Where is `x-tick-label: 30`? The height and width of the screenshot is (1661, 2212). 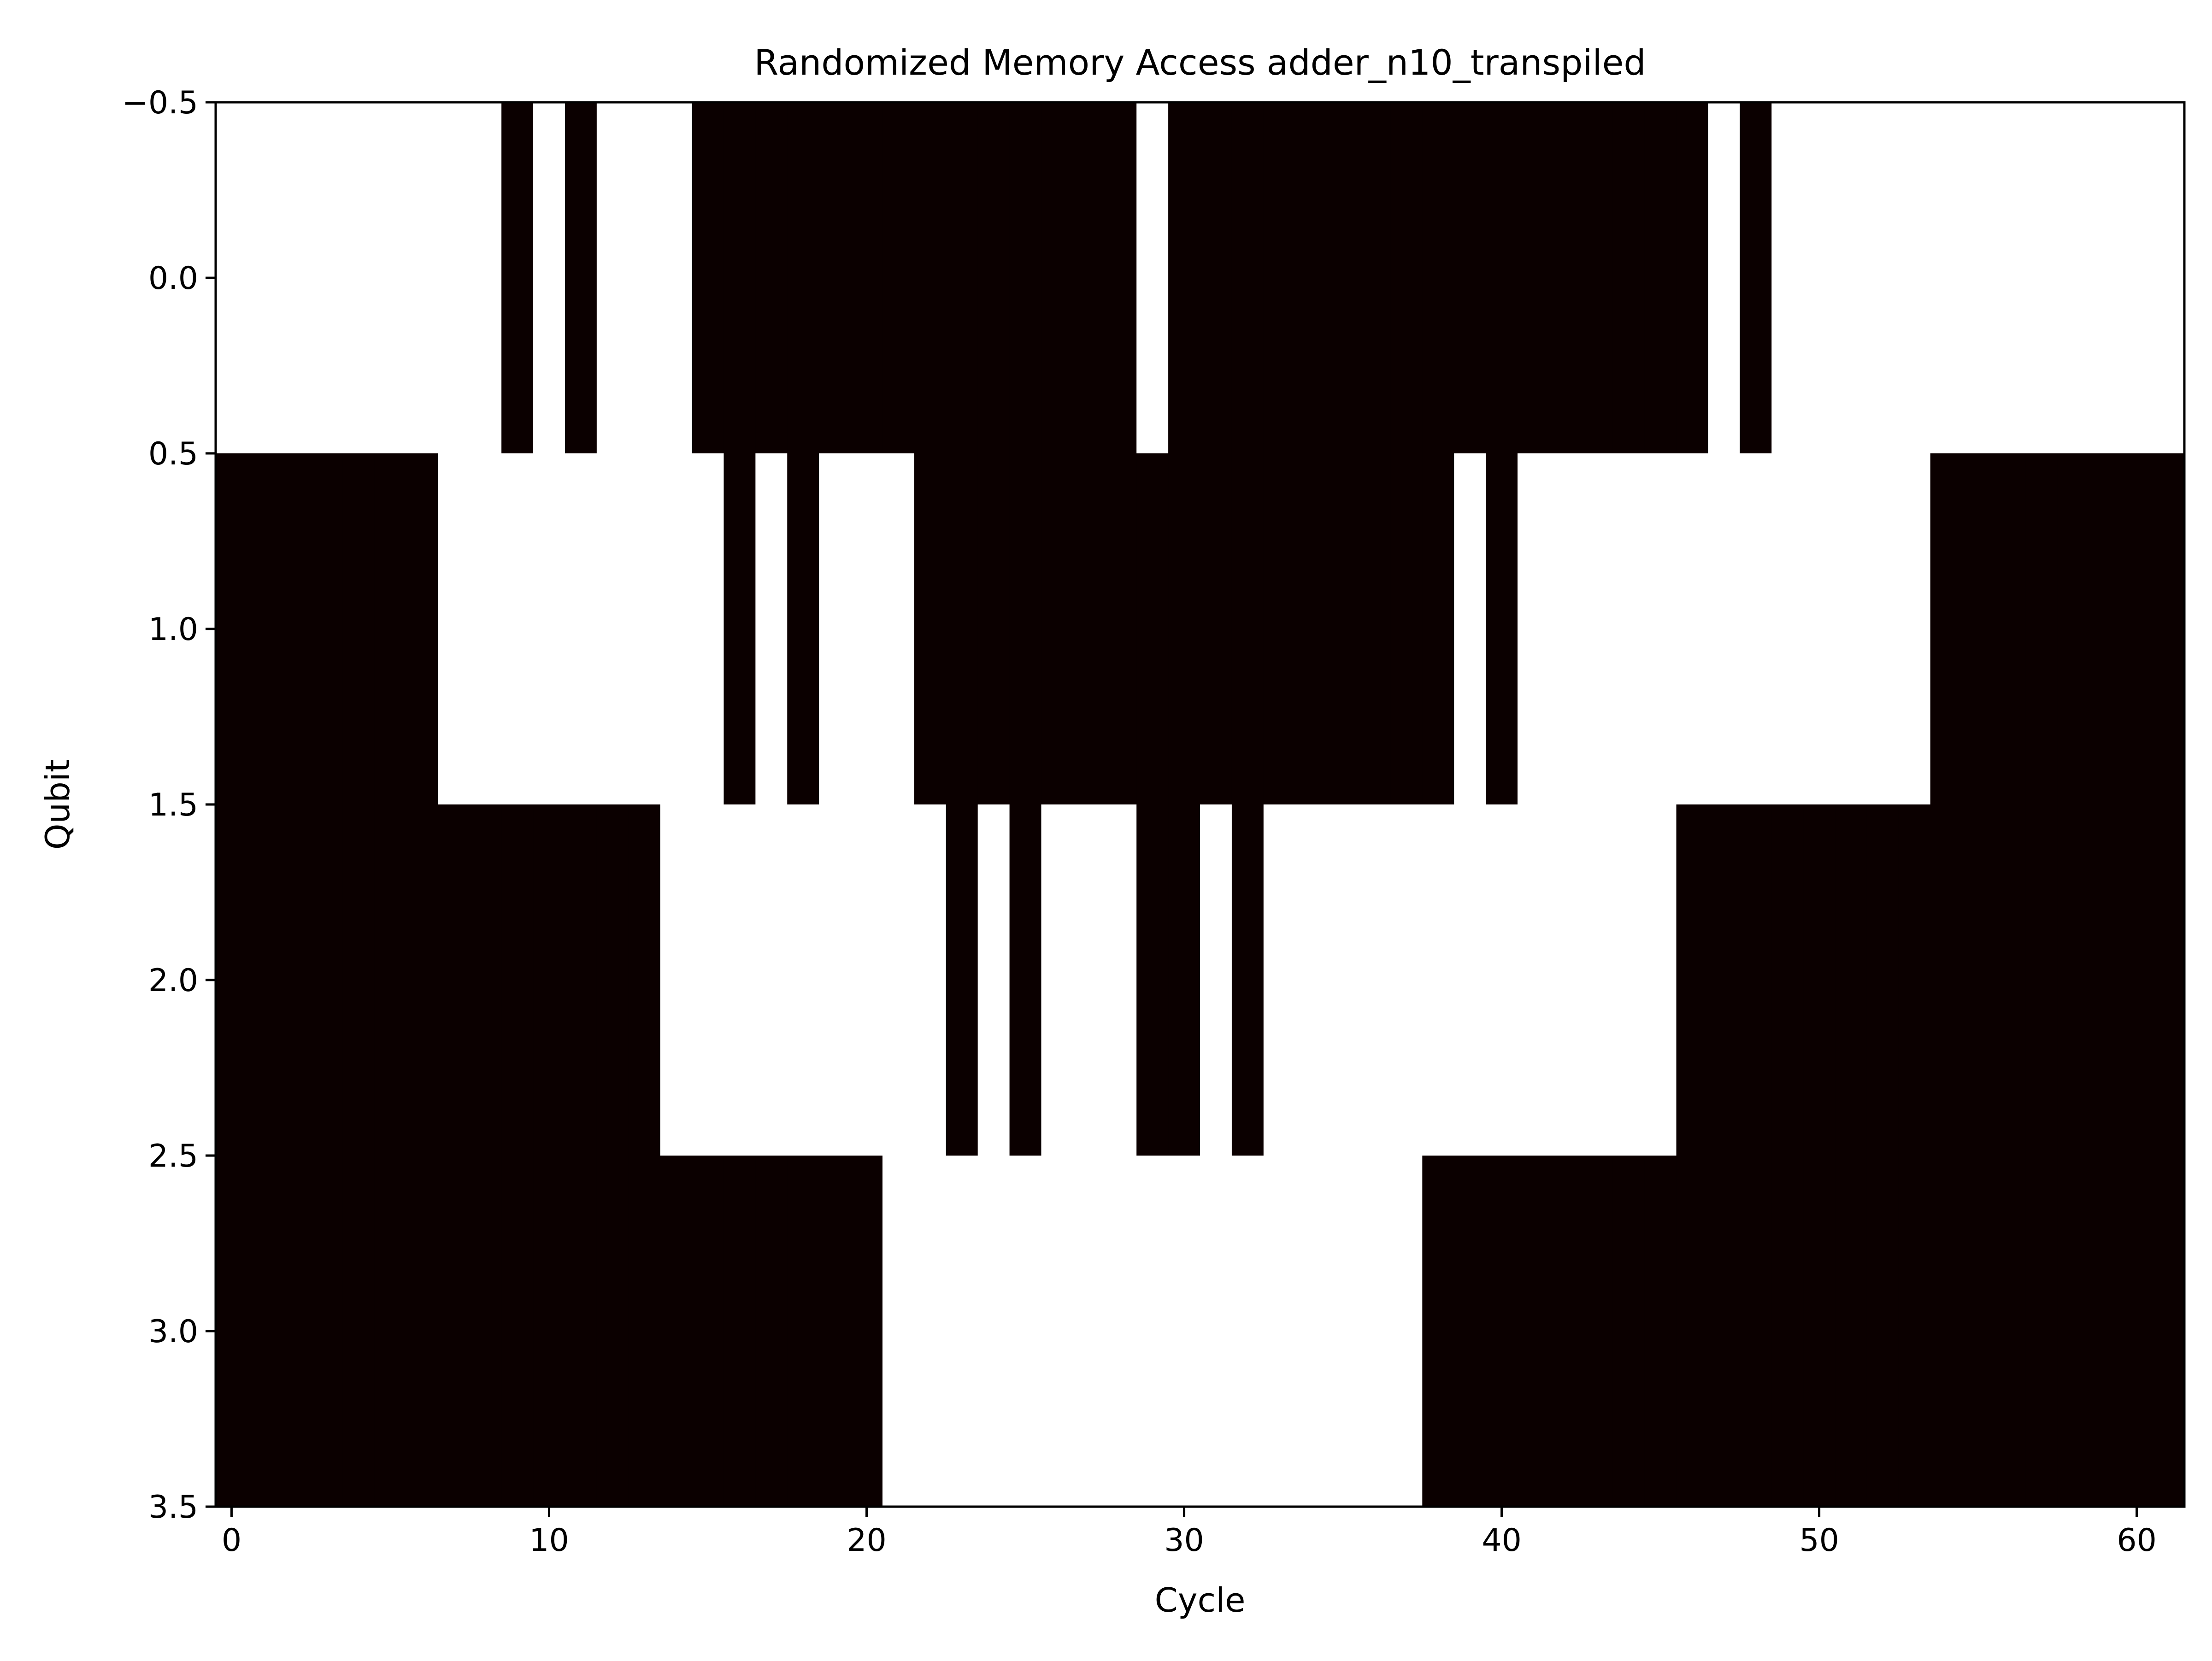
x-tick-label: 30 is located at coordinates (1184, 1540).